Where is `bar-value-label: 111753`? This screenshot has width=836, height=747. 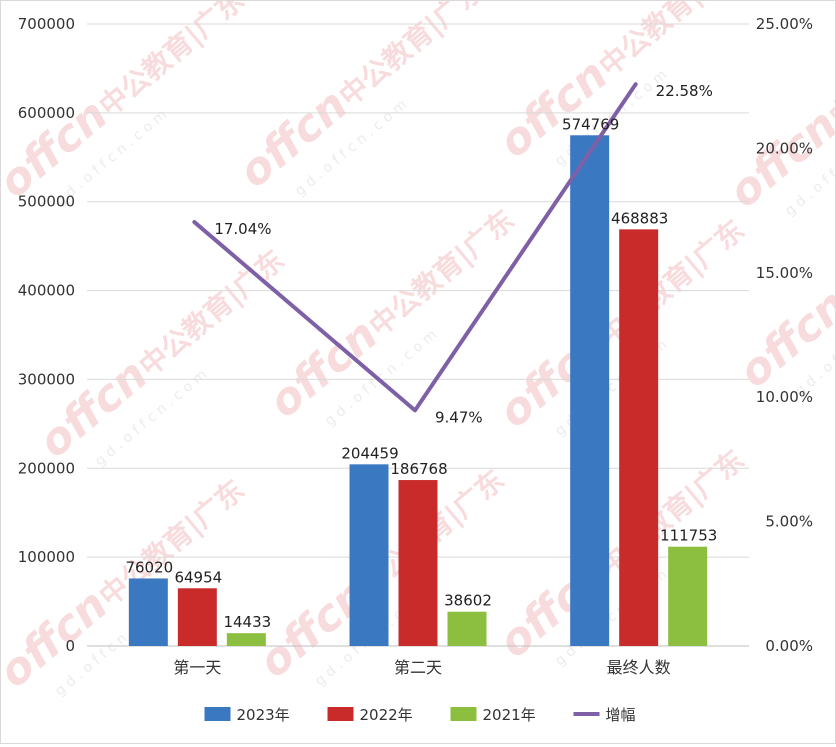
bar-value-label: 111753 is located at coordinates (688, 536).